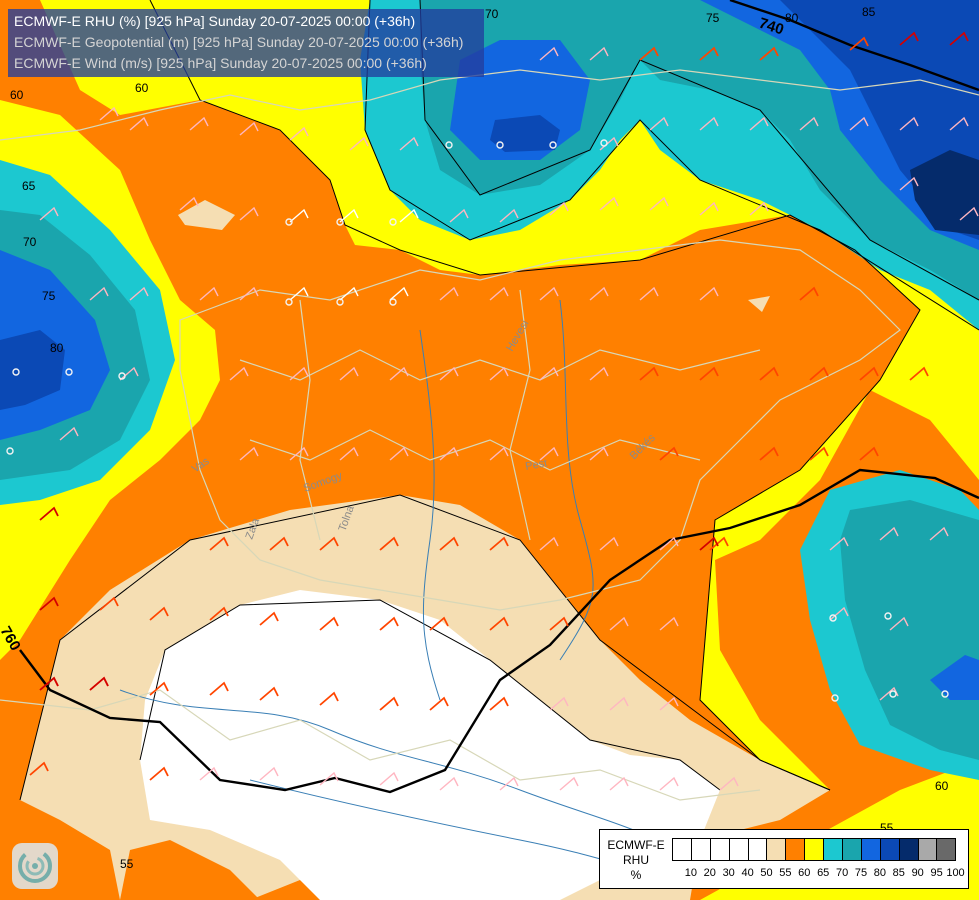 The height and width of the screenshot is (900, 979). Describe the element at coordinates (32, 370) in the screenshot. I see `rhu-band-darkblue-west` at that location.